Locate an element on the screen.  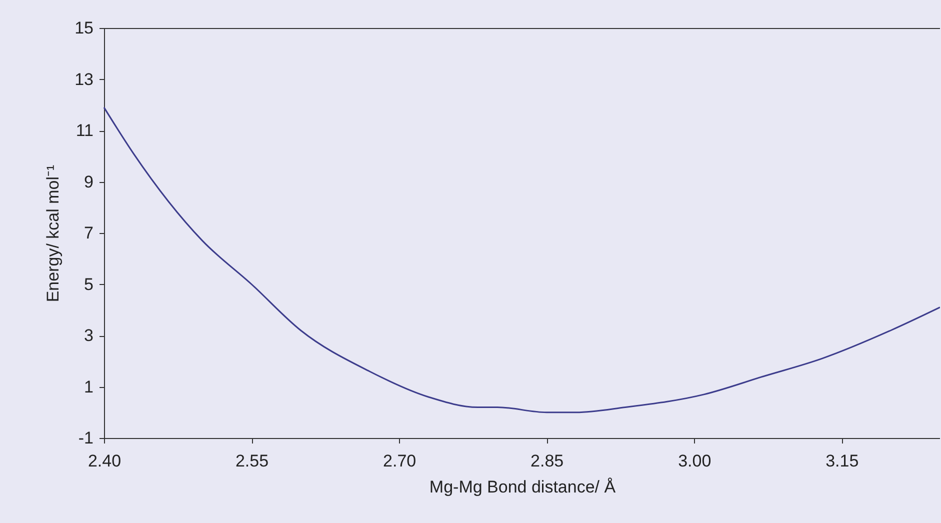
y-tick-label: 3 is located at coordinates (89, 335).